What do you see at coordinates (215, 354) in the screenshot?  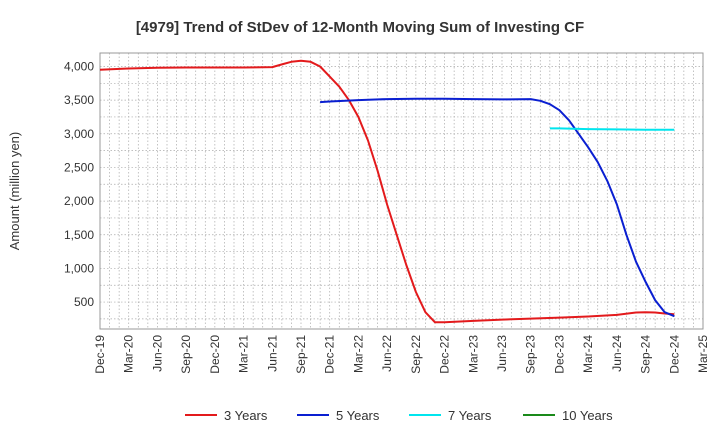 I see `x-tick-label: Dec-20` at bounding box center [215, 354].